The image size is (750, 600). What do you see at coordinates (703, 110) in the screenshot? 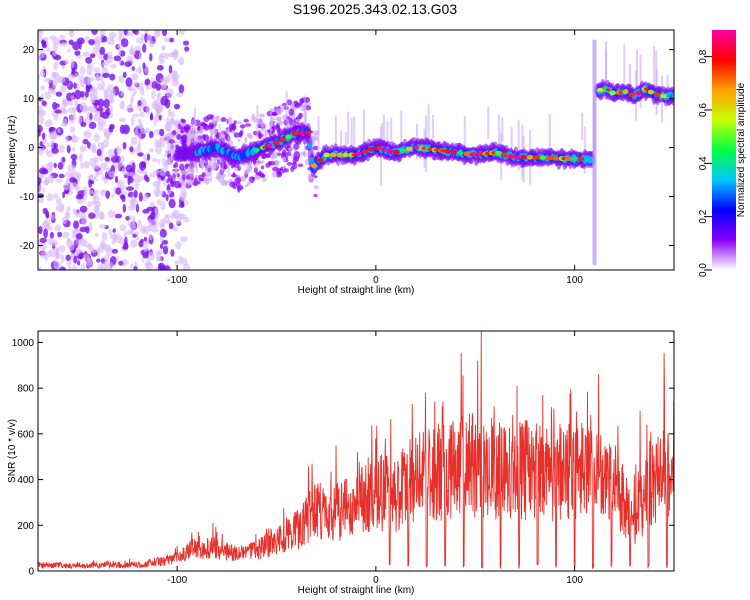
I see `colorbar-tick-label: 0.6` at bounding box center [703, 110].